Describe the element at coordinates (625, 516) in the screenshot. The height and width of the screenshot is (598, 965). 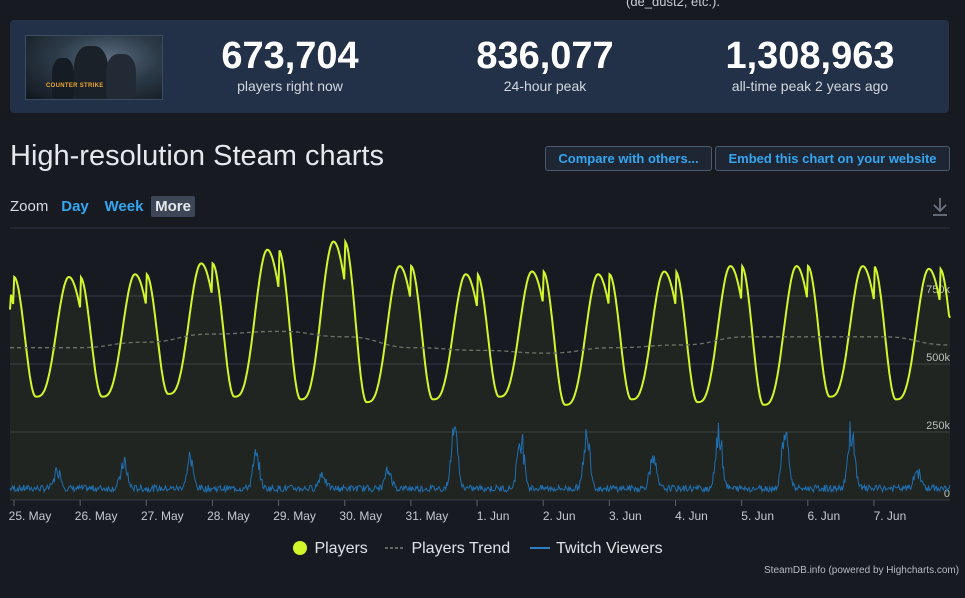
I see `x-tick-label: 3. Jun` at that location.